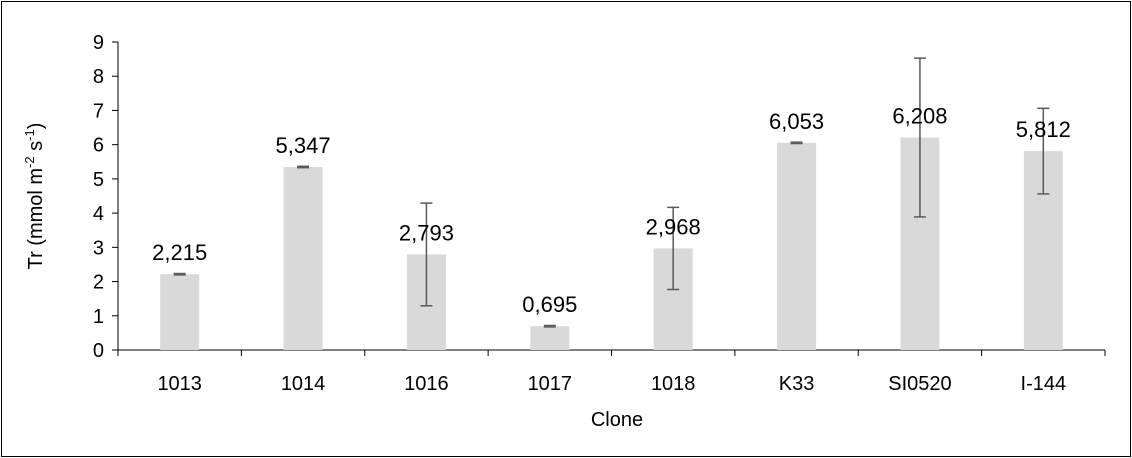  I want to click on data-label: 5,347, so click(303, 145).